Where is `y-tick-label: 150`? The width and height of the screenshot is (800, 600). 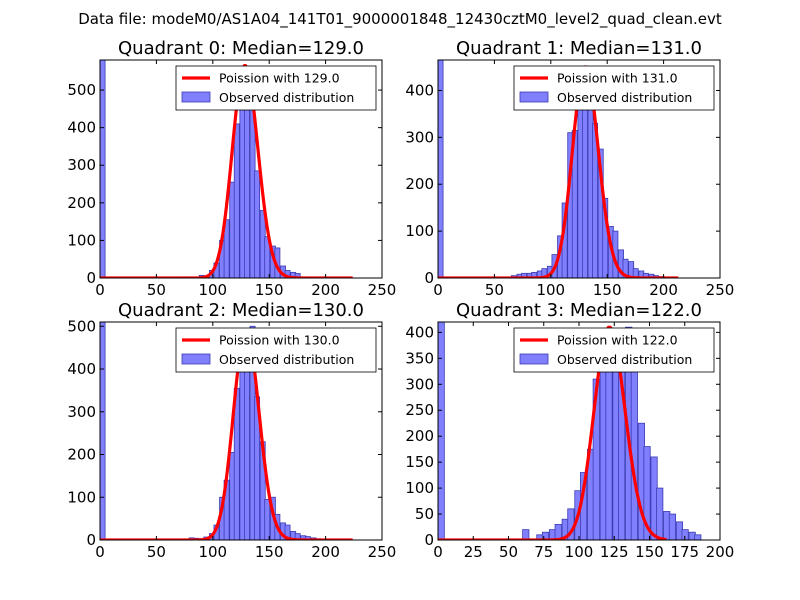
y-tick-label: 150 is located at coordinates (419, 462).